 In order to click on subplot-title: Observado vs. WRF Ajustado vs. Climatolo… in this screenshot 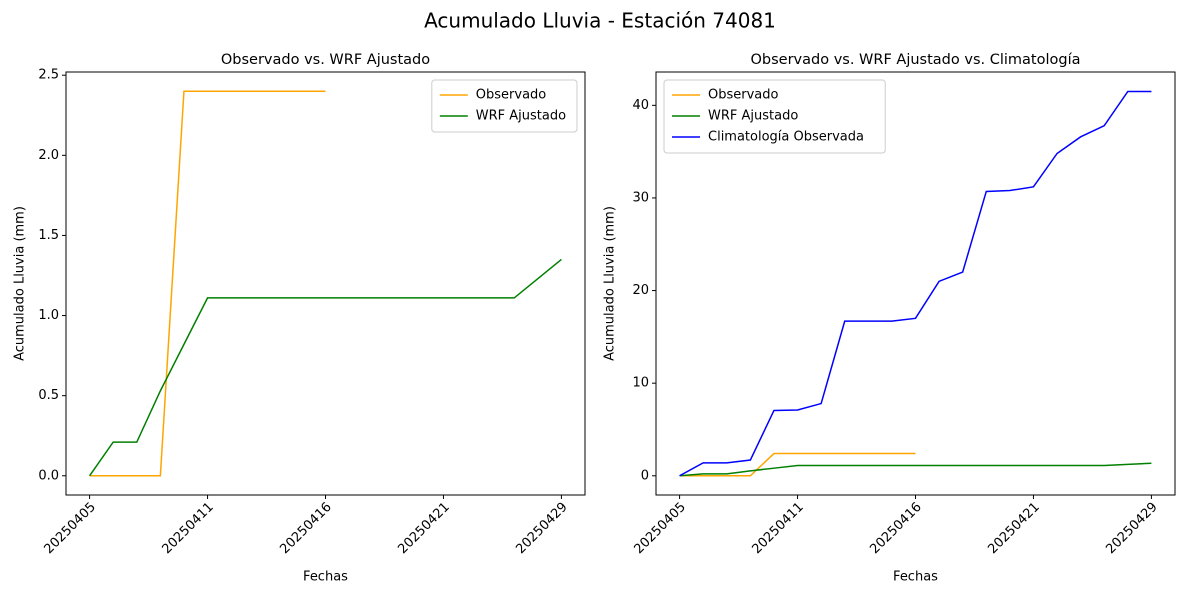, I will do `click(916, 60)`.